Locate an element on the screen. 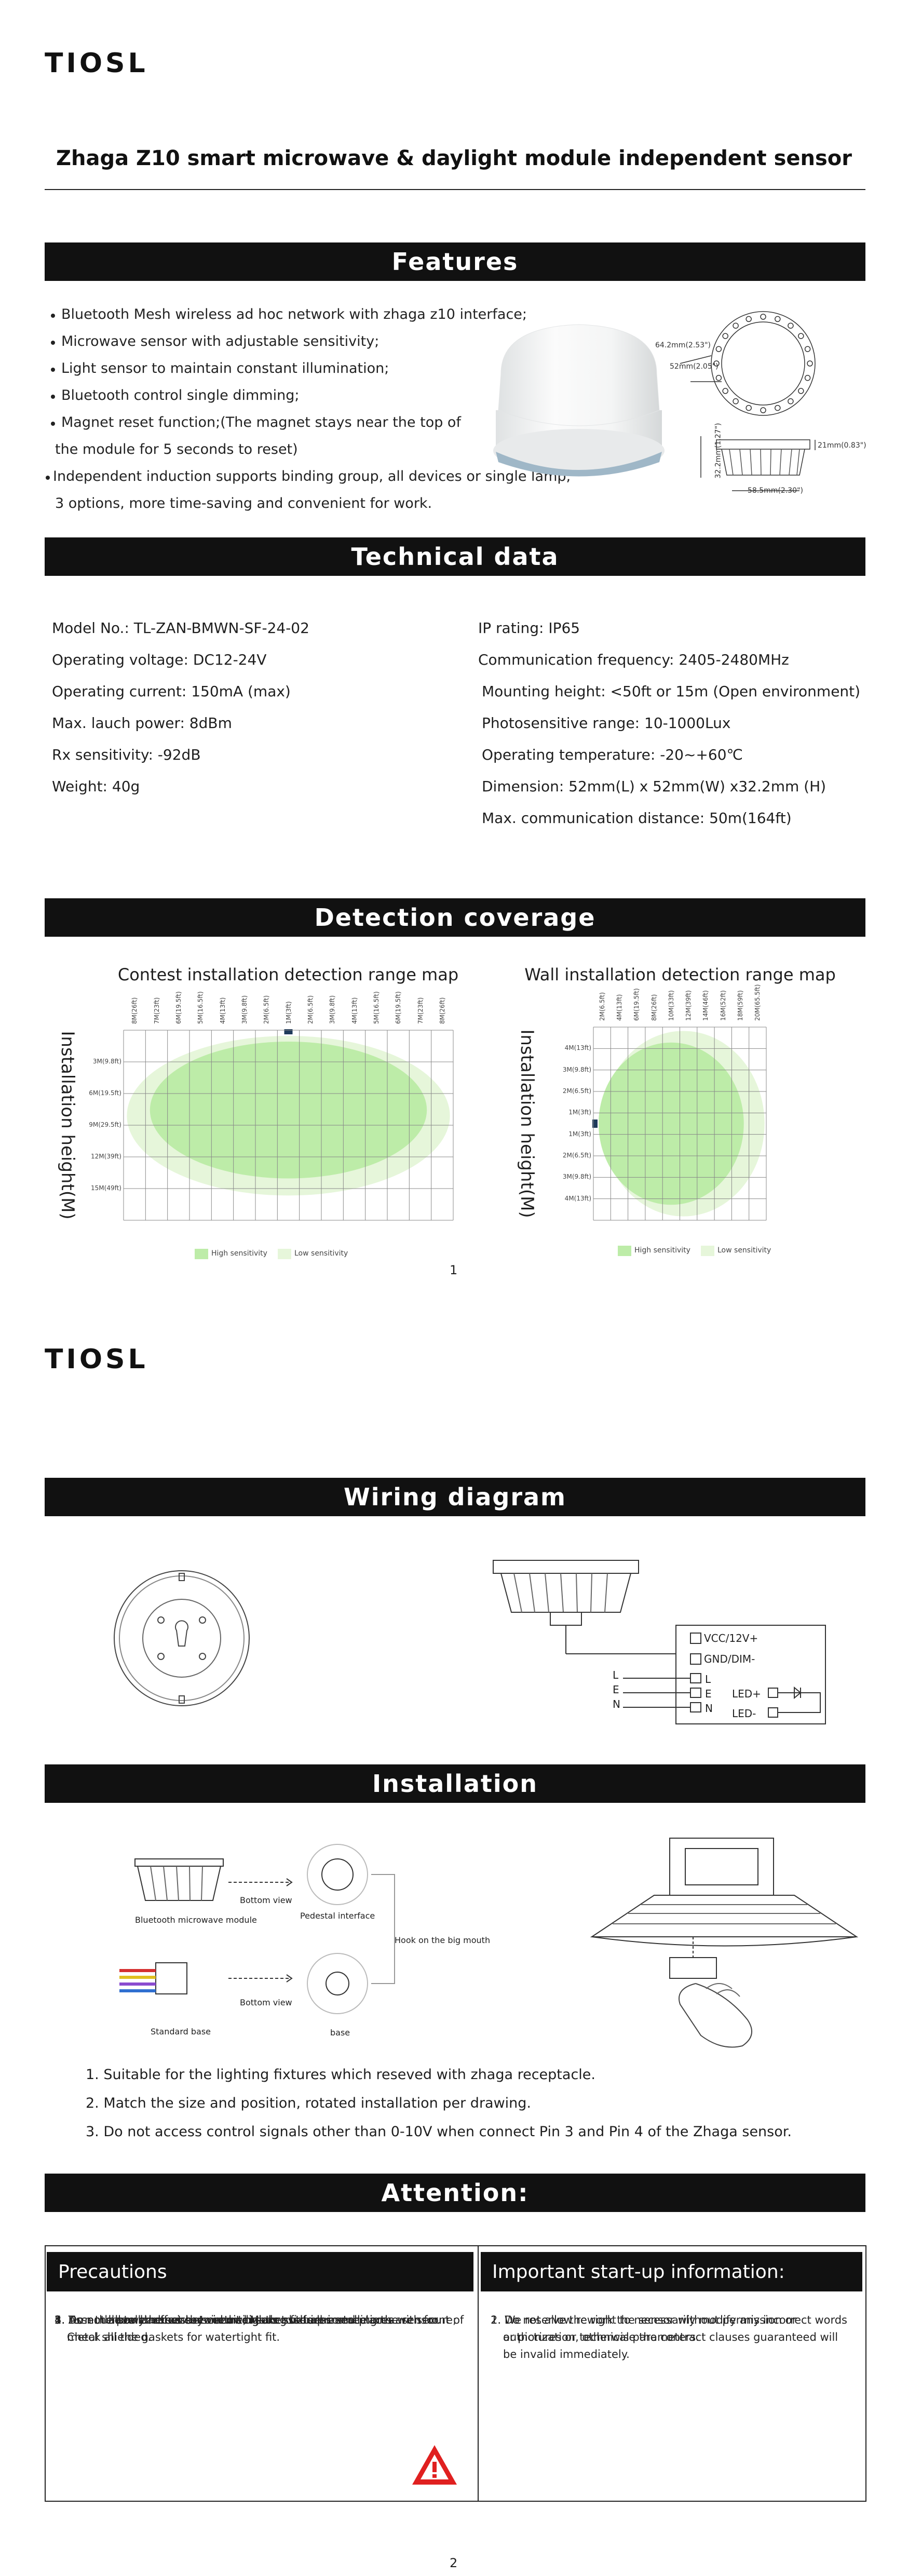 This screenshot has width=908, height=2576. spec-item: Photosensitive range: 10-1000Lux is located at coordinates (606, 723).